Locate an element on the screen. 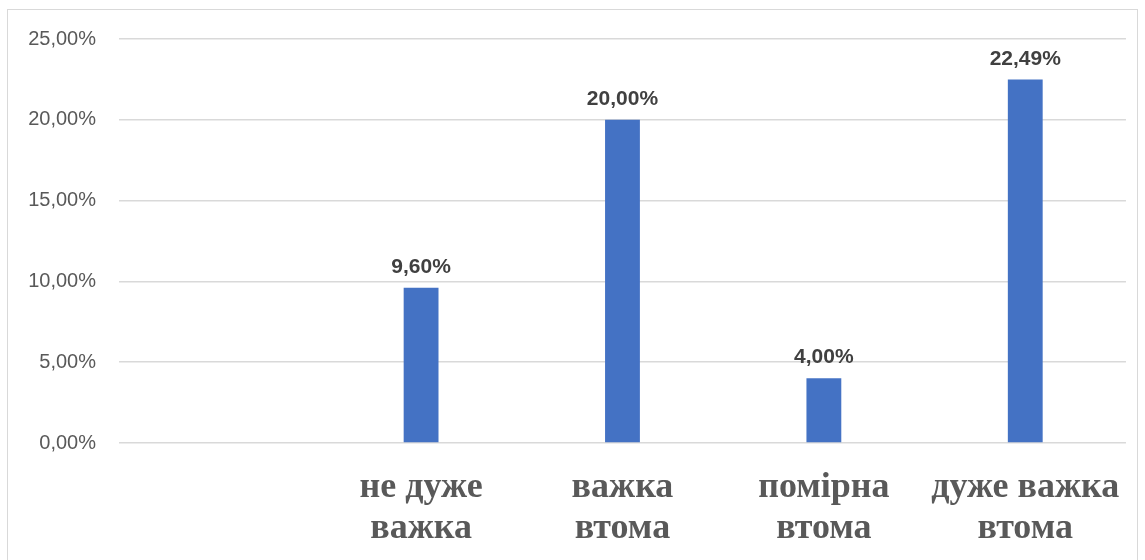  y-tick-label: 0,00% is located at coordinates (68, 441).